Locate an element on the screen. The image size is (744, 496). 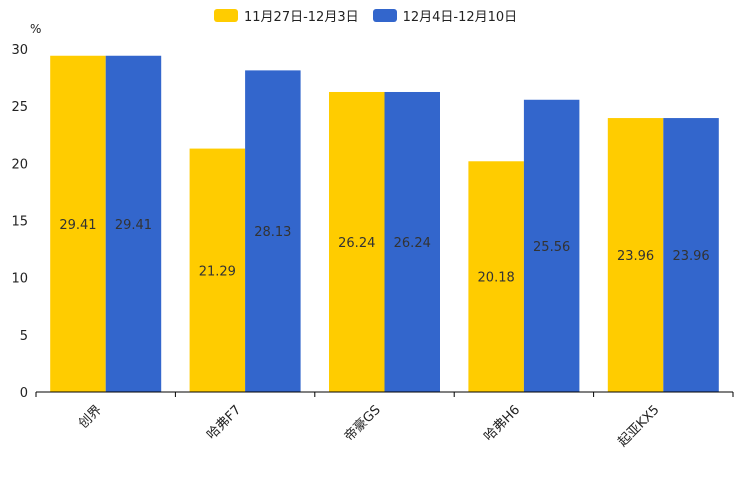
data-label-series-2-4: 23.96 is located at coordinates (690, 256).